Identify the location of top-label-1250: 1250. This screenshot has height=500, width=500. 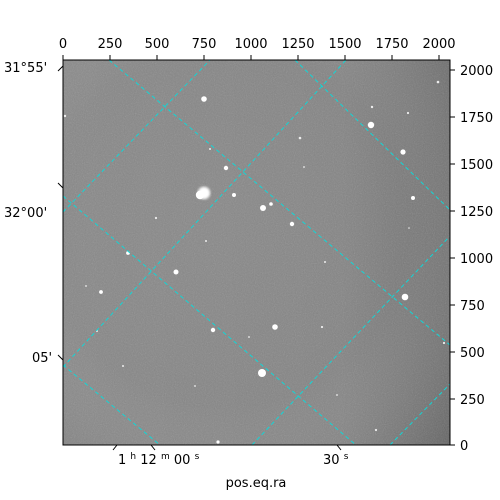
(297, 44).